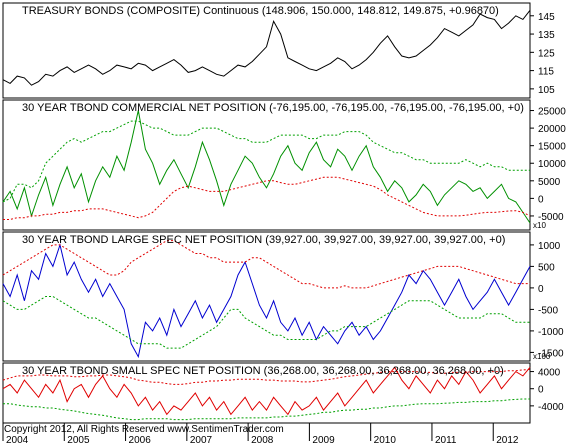 Image resolution: width=575 pixels, height=445 pixels. What do you see at coordinates (539, 225) in the screenshot?
I see `y-multiplier-label: x10` at bounding box center [539, 225].